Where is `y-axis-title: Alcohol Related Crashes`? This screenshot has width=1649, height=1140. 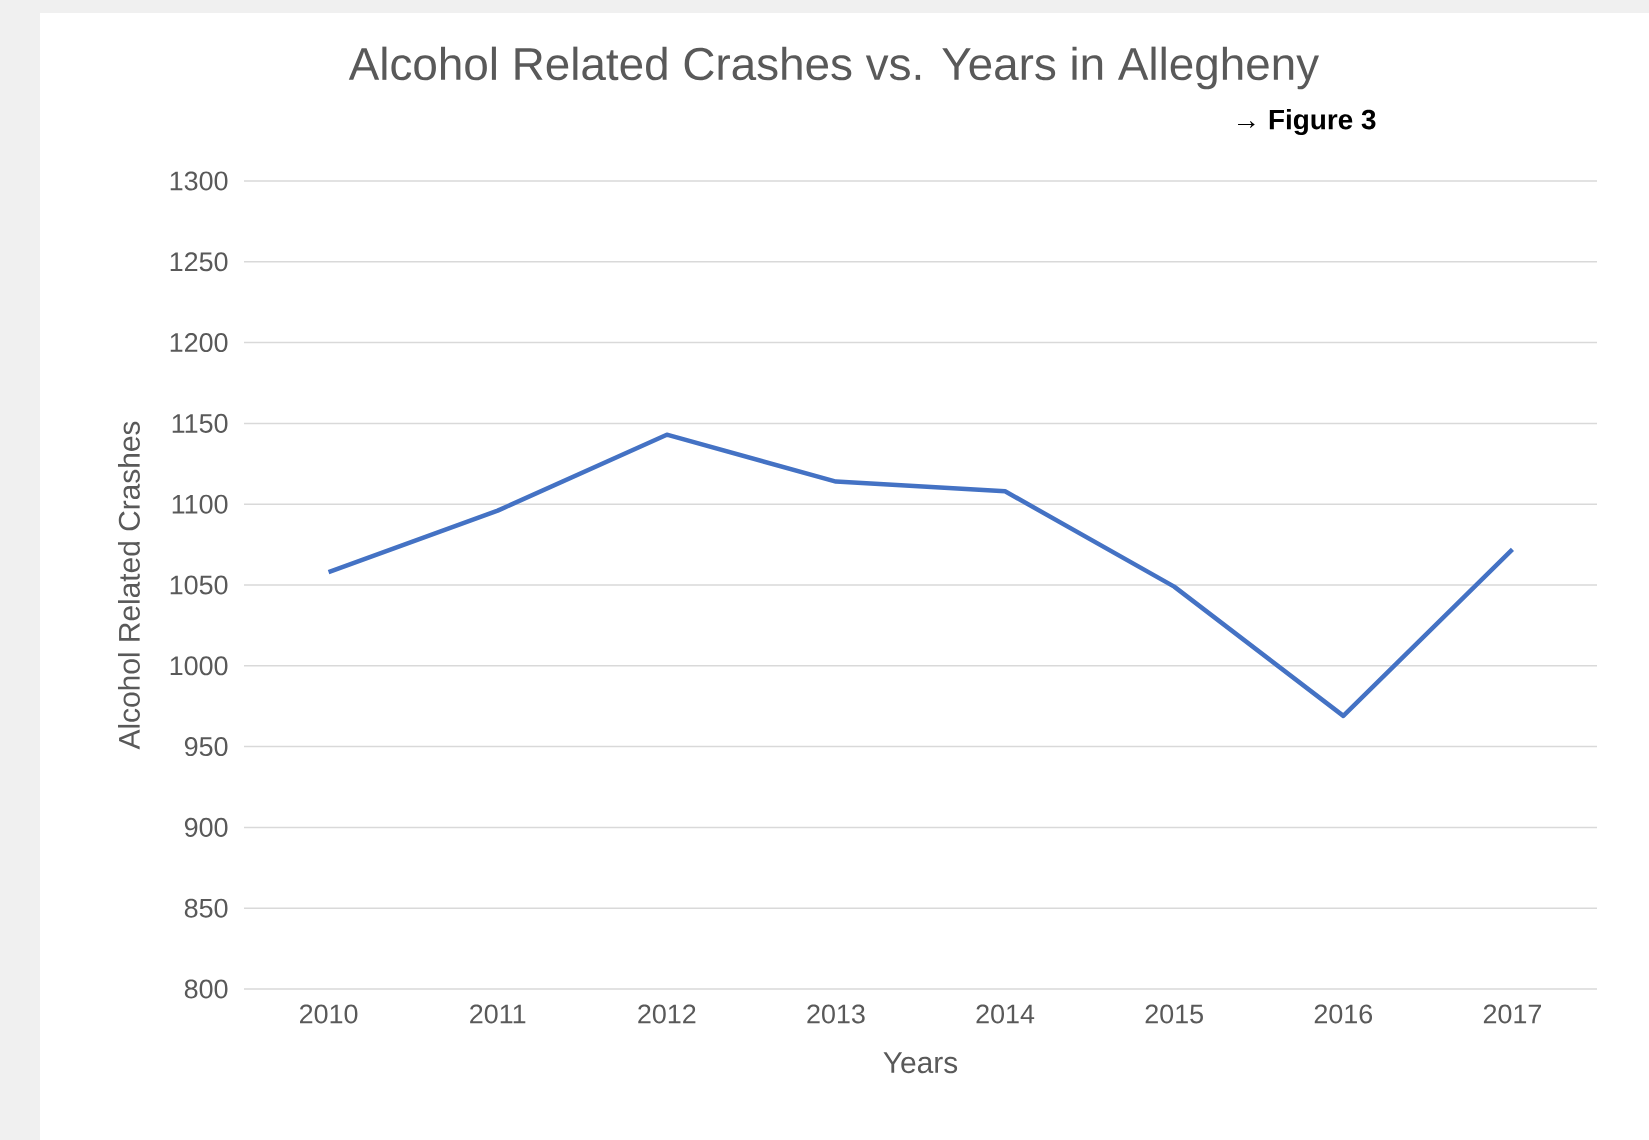
y-axis-title: Alcohol Related Crashes is located at coordinates (128, 585).